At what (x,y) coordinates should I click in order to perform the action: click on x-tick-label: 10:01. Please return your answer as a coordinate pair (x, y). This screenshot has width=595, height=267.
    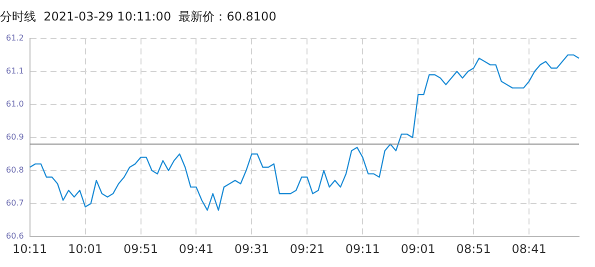
    Looking at the image, I should click on (85, 249).